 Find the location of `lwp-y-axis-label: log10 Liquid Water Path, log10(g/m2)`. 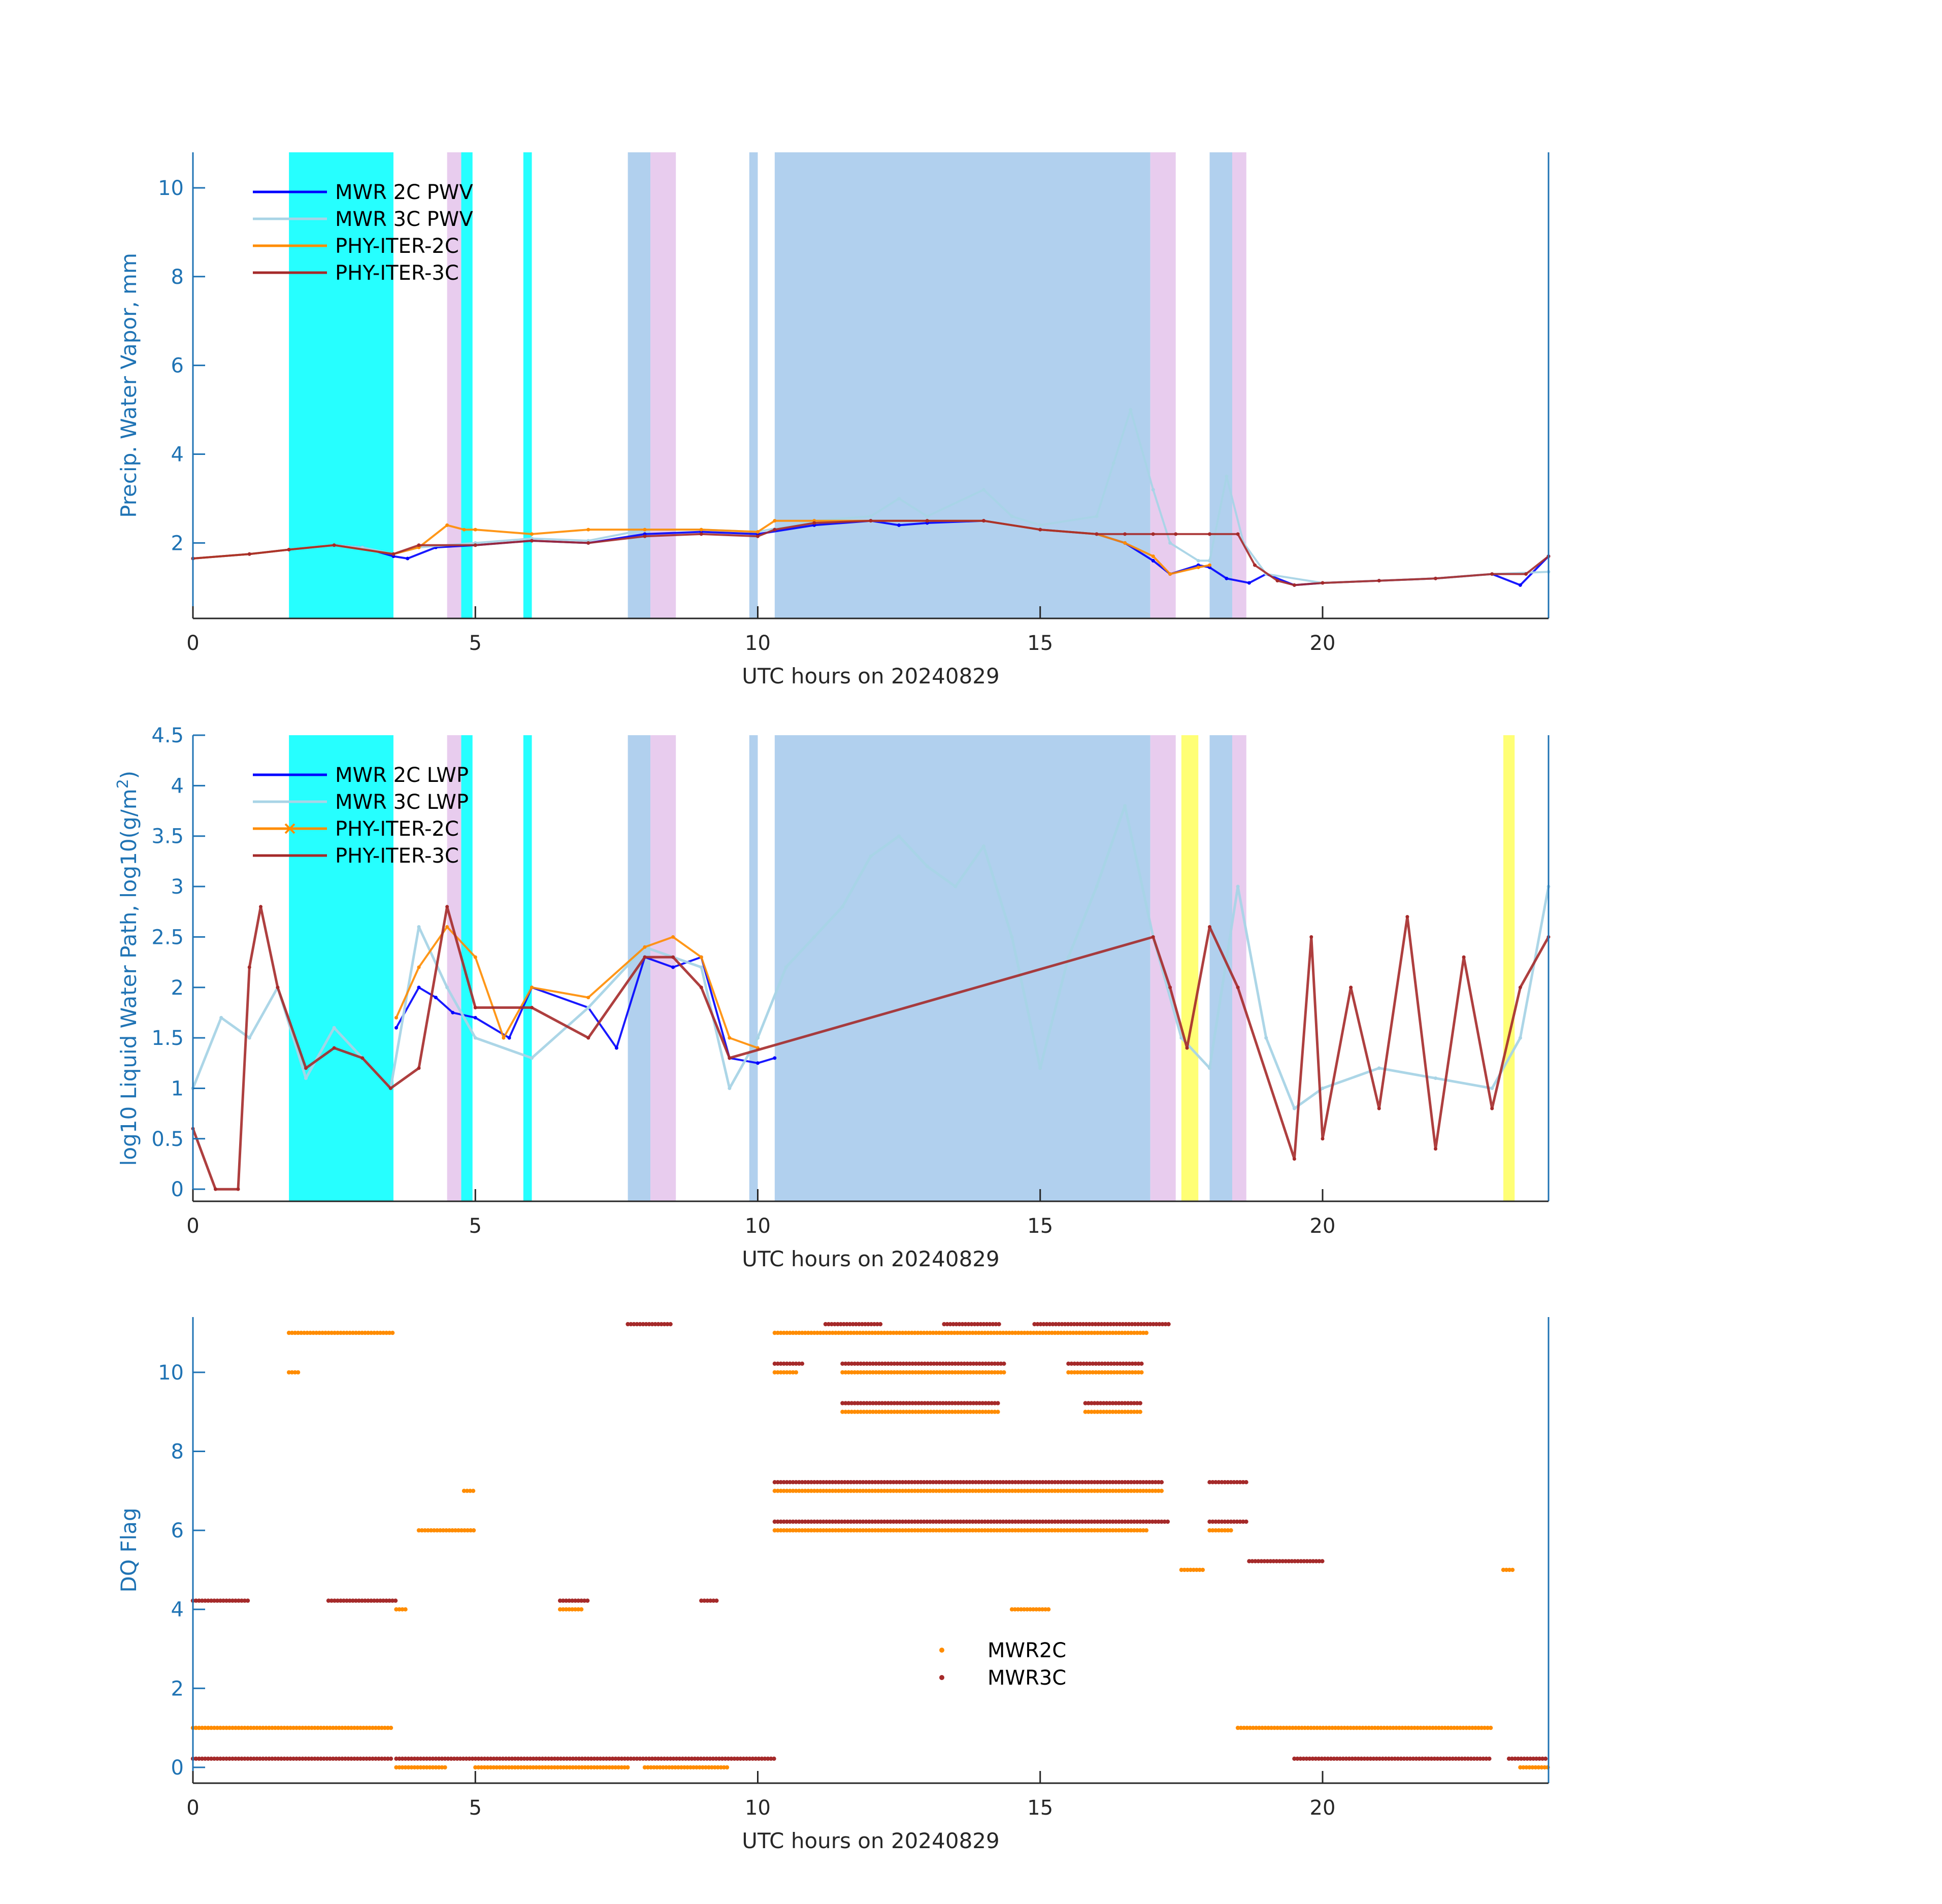

lwp-y-axis-label: log10 Liquid Water Path, log10(g/m2) is located at coordinates (127, 969).